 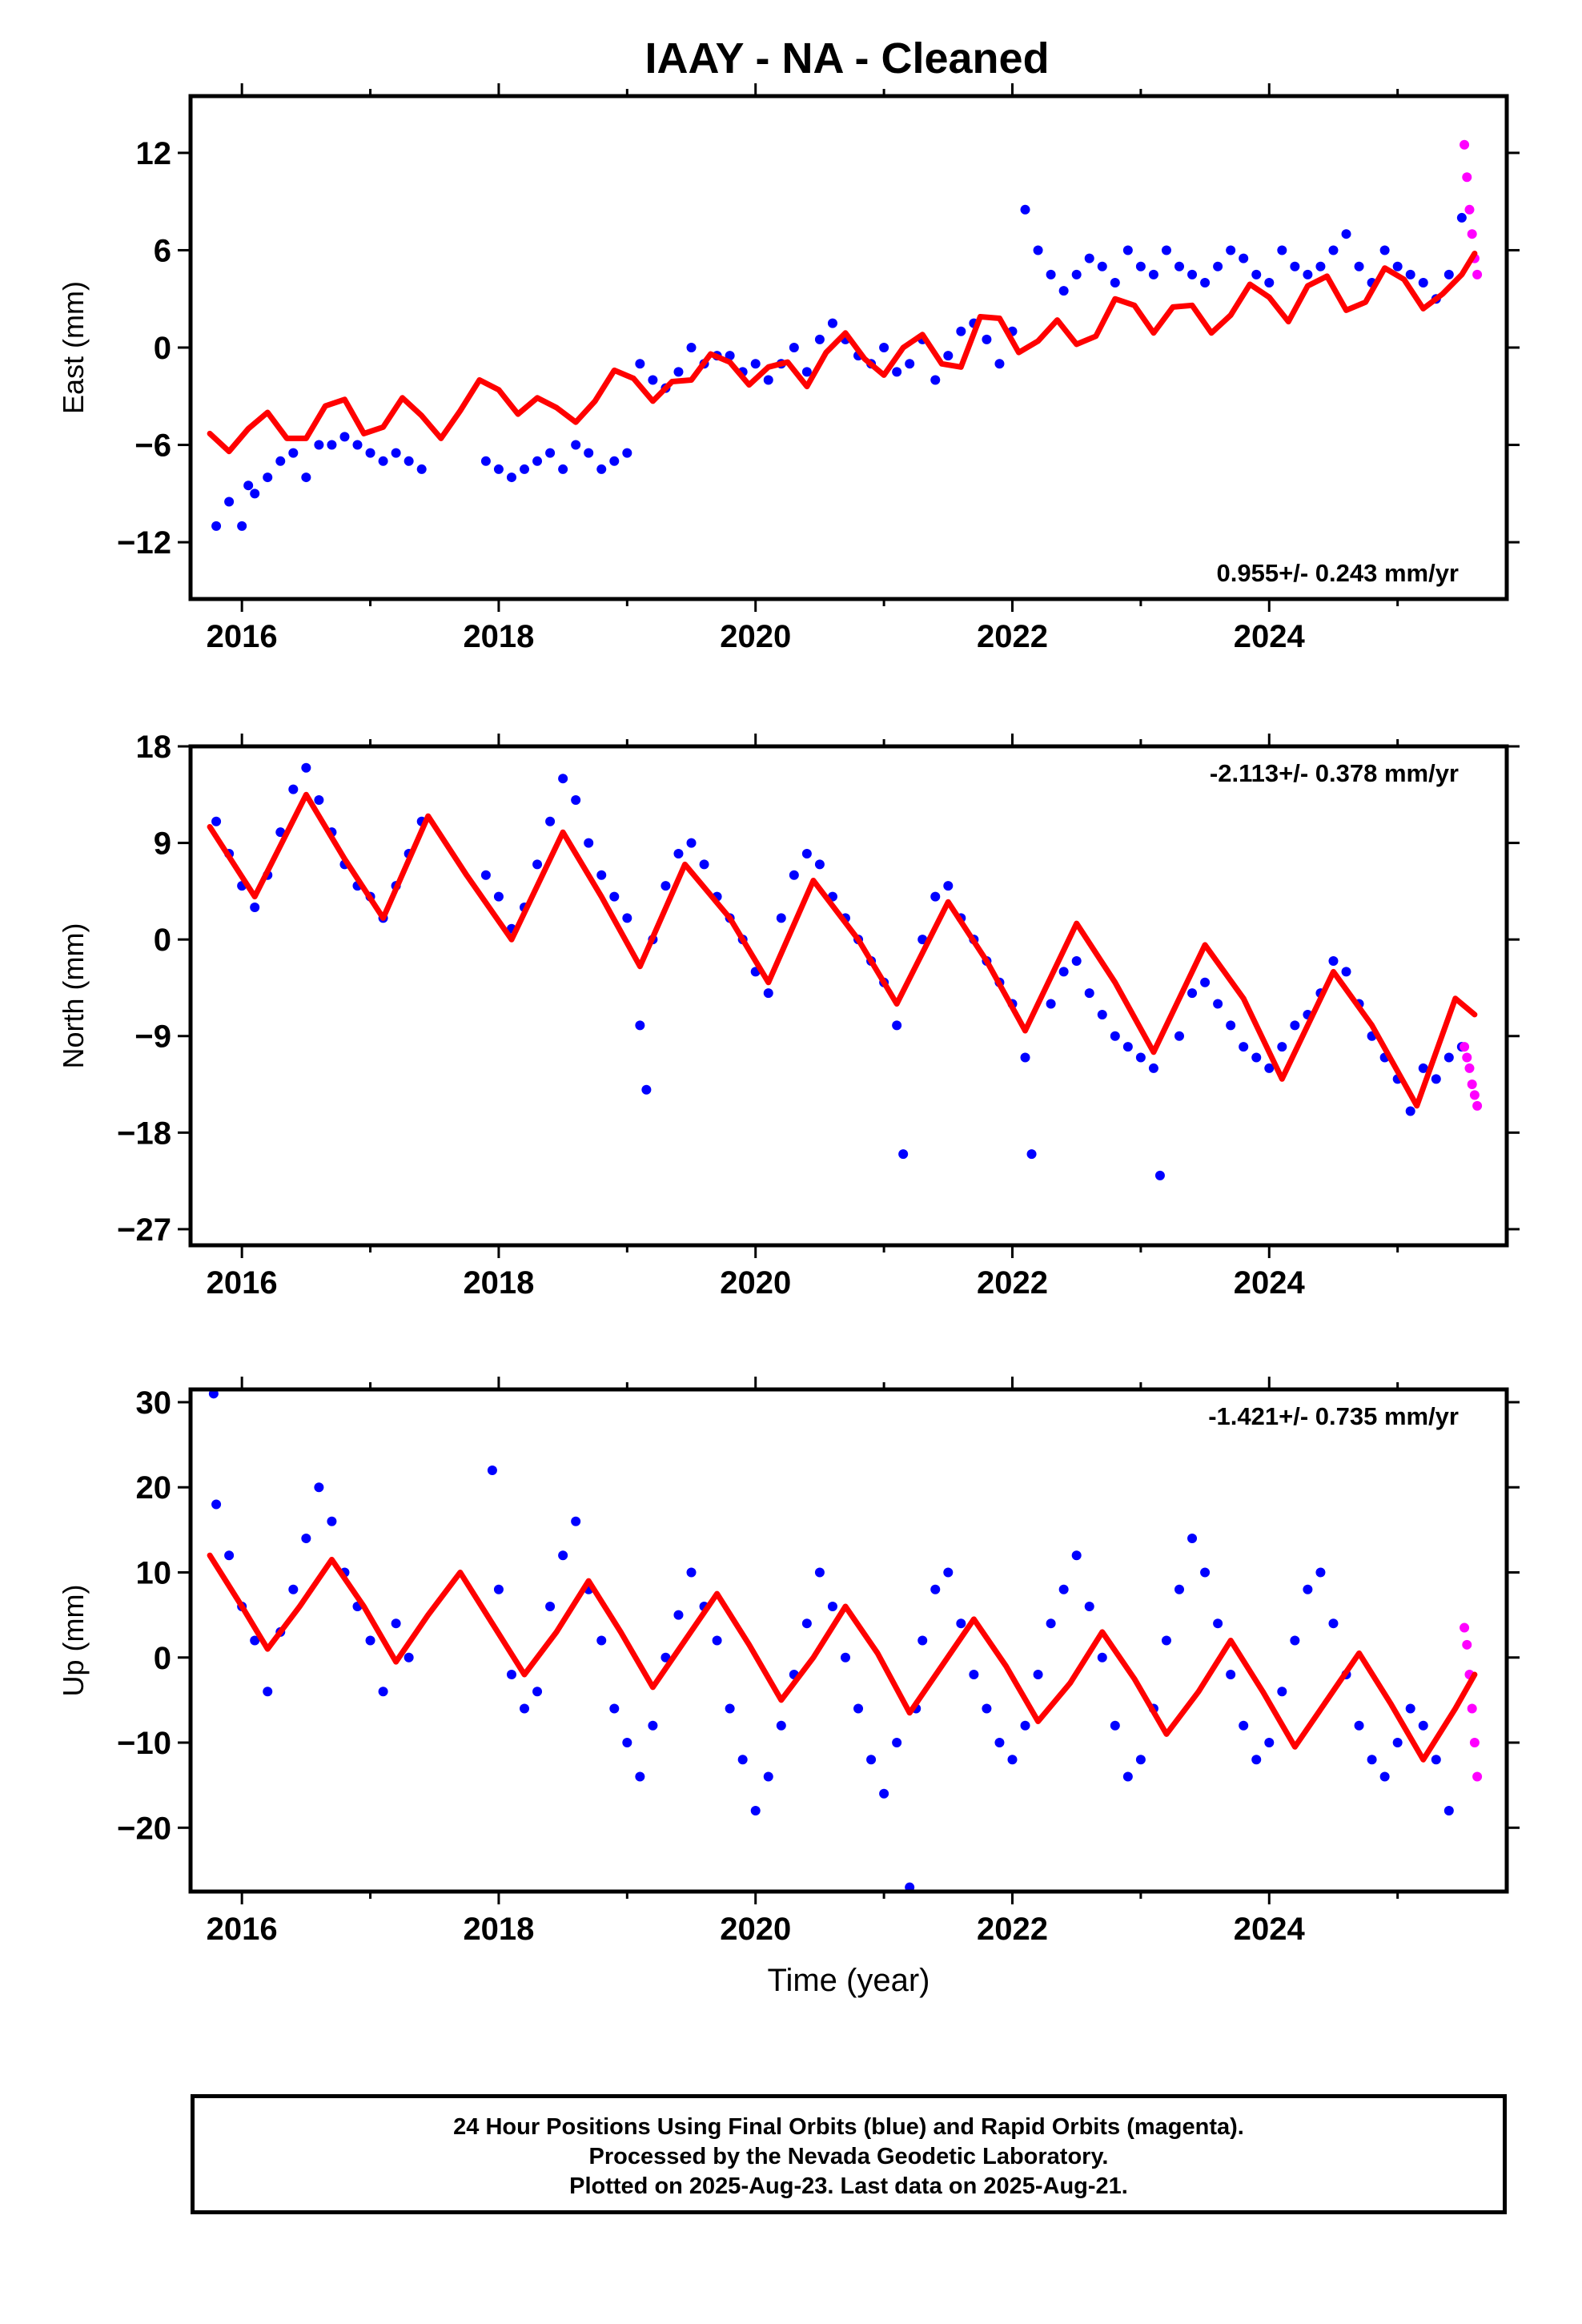 I want to click on east-y-axis-label: East (mm), so click(x=74, y=347).